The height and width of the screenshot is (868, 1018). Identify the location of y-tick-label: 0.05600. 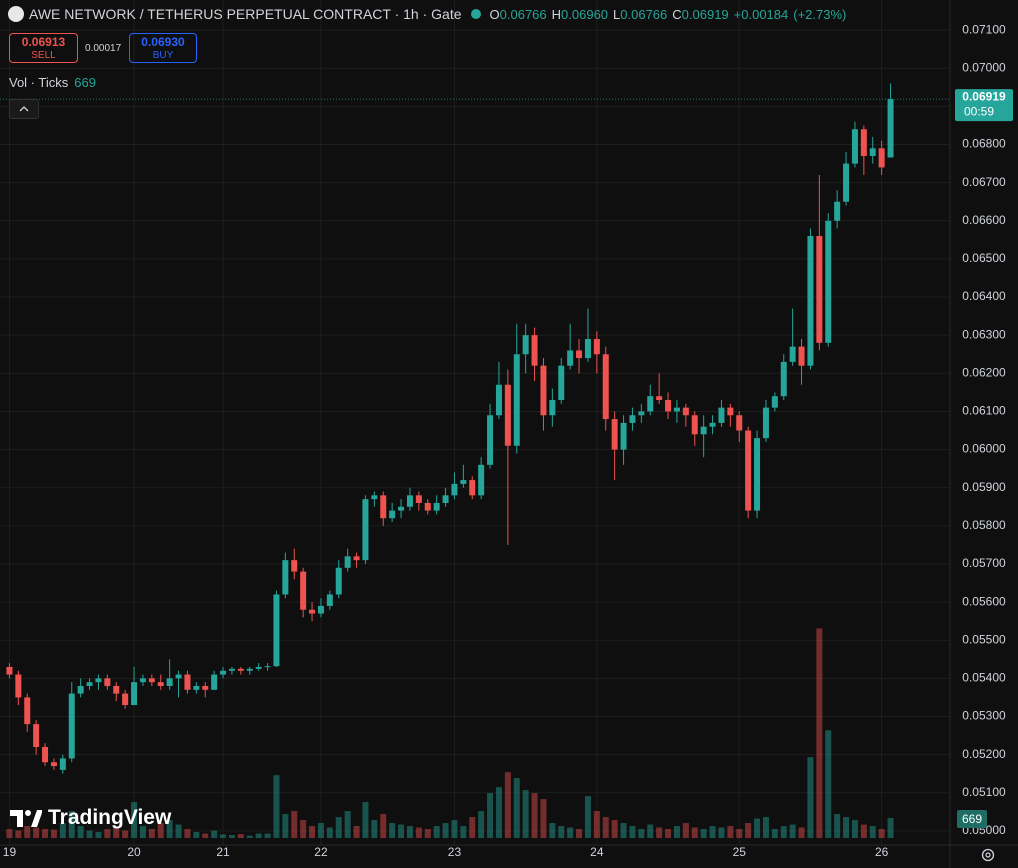
(984, 601).